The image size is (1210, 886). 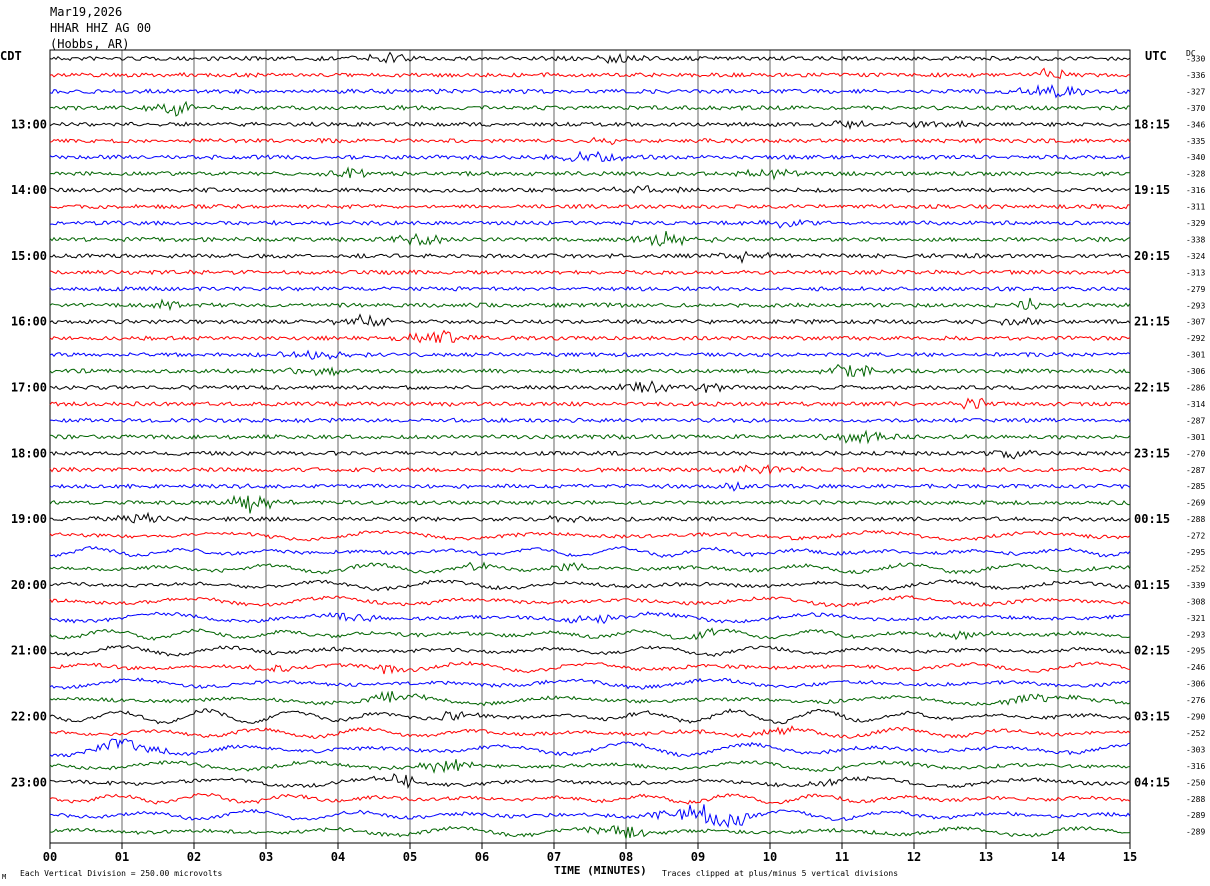 What do you see at coordinates (1152, 388) in the screenshot?
I see `utc-hour-label: 22:15` at bounding box center [1152, 388].